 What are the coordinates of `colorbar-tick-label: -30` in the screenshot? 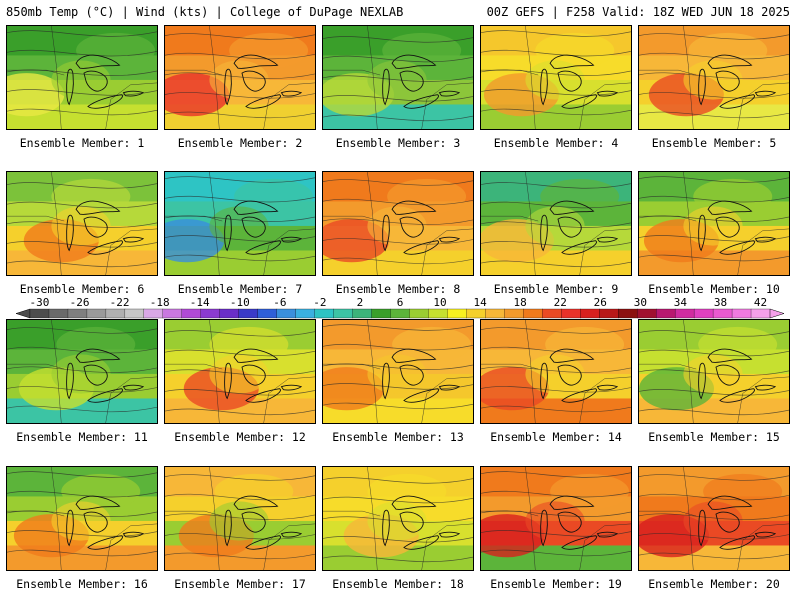 It's located at (40, 302).